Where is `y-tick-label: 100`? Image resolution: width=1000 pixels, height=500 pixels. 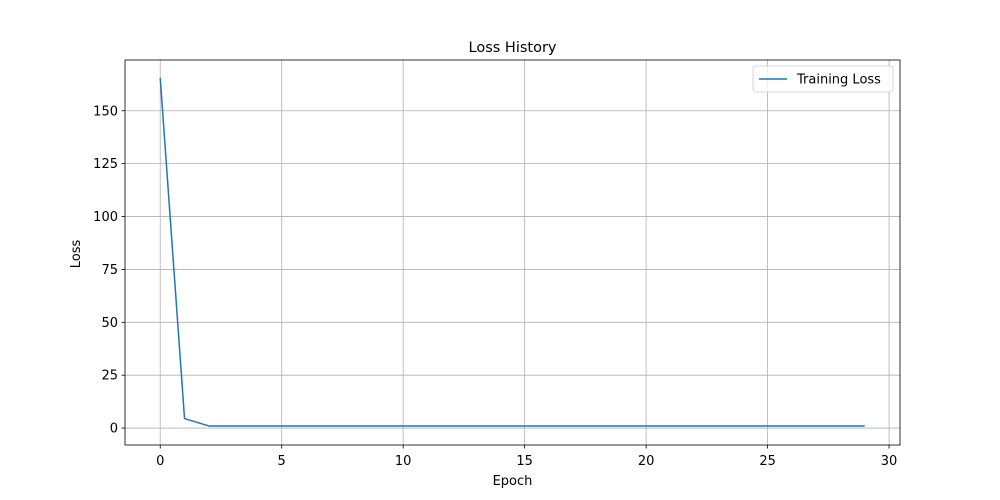 y-tick-label: 100 is located at coordinates (105, 217).